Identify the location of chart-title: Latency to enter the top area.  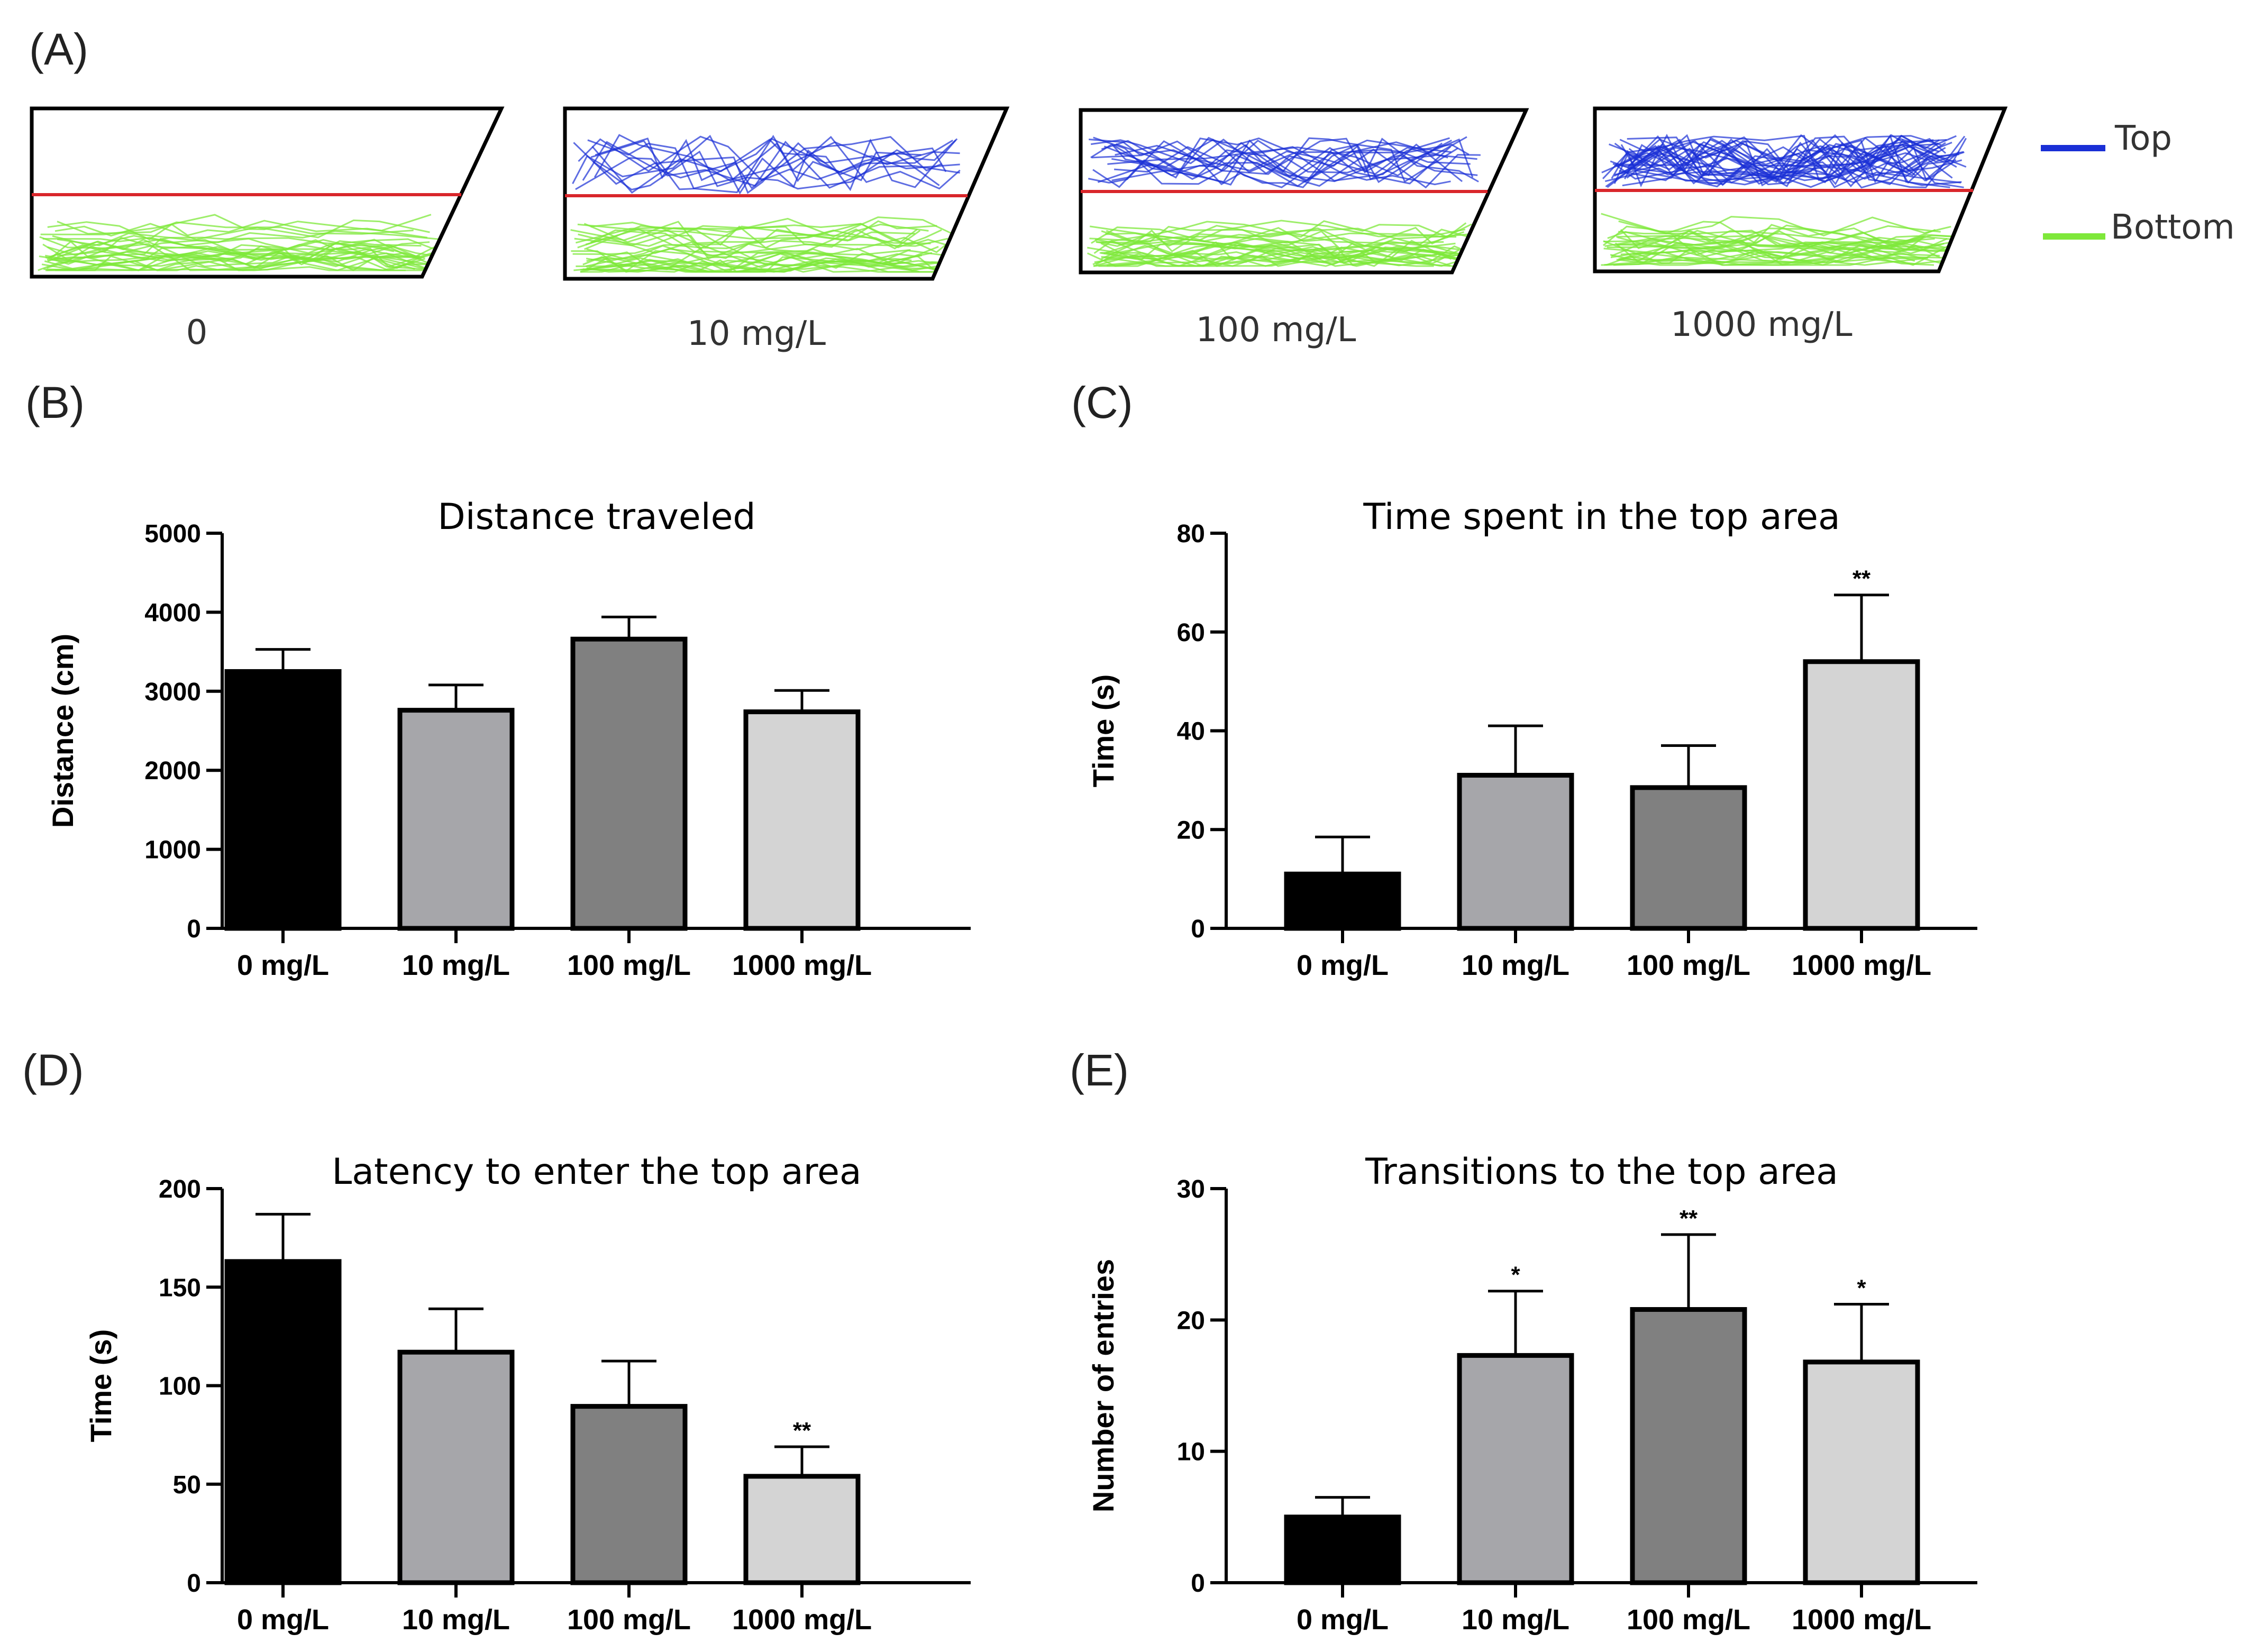
(596, 1172).